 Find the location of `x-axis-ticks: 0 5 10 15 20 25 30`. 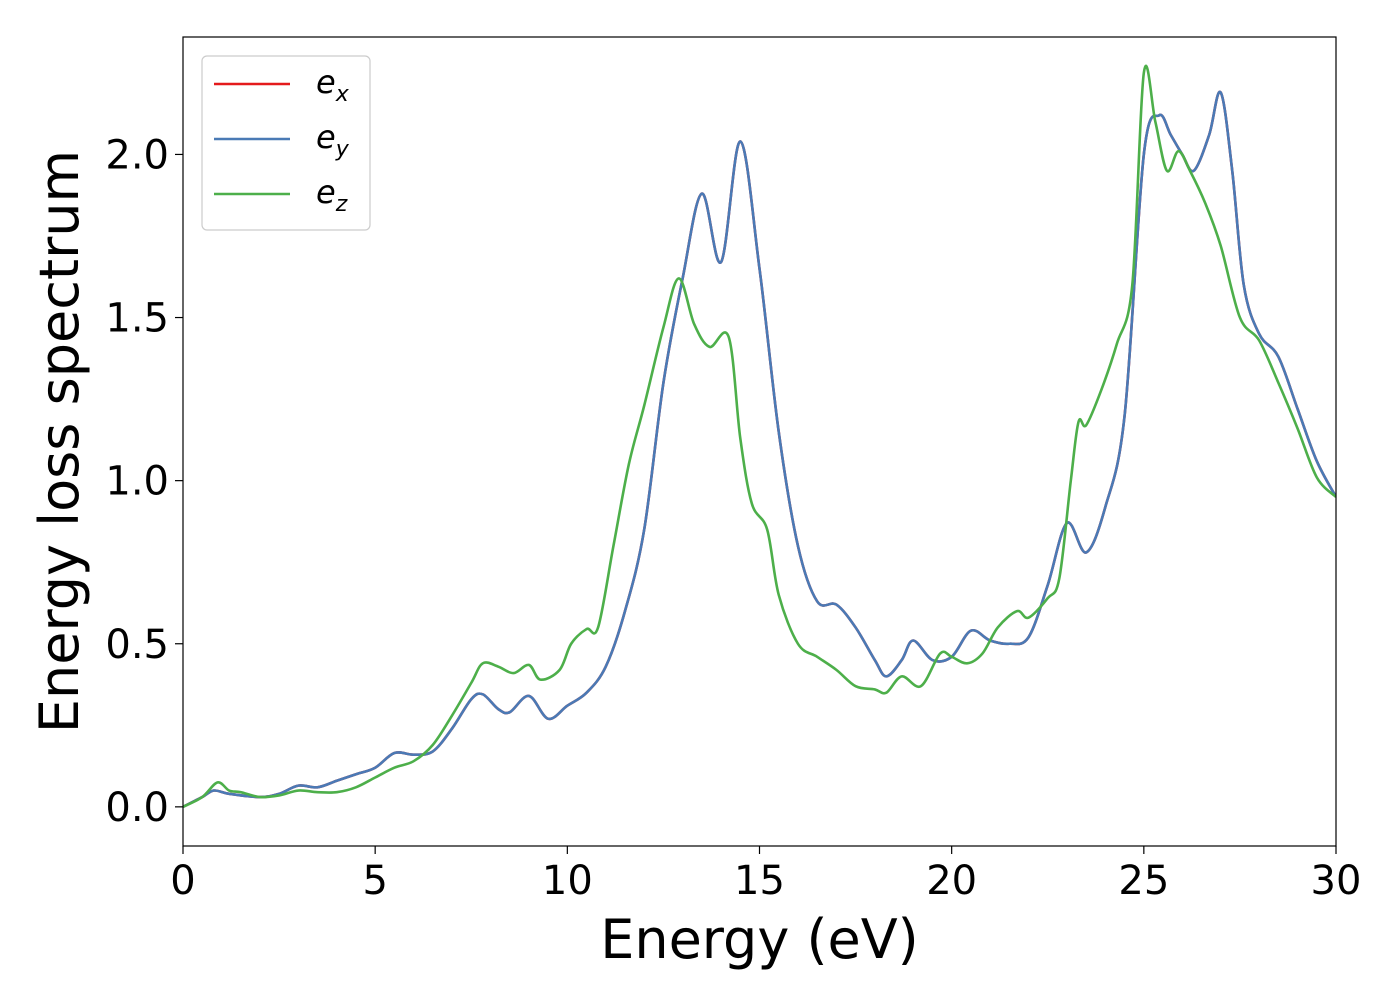

x-axis-ticks: 0 5 10 15 20 25 30 is located at coordinates (765, 875).